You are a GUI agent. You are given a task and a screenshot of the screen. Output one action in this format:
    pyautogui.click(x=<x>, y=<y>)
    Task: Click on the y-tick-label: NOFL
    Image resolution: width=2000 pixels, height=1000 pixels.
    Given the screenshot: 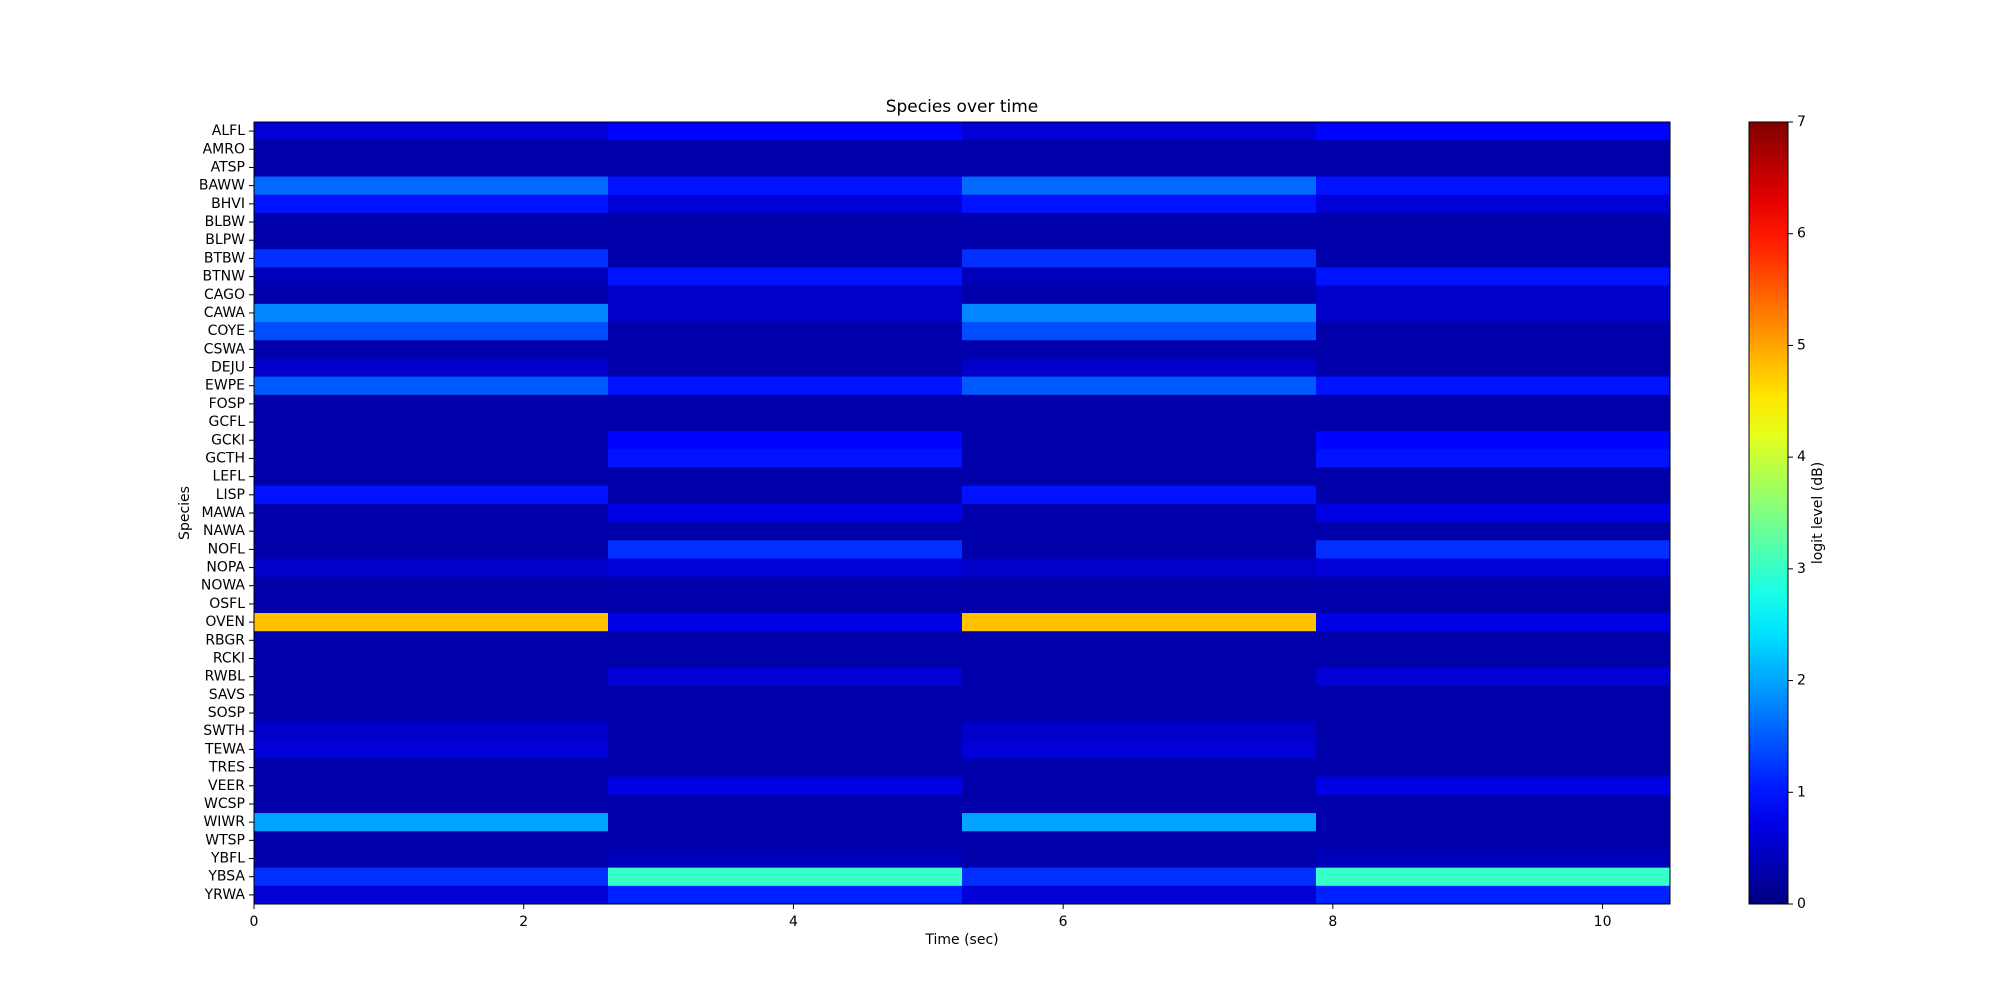 What is the action you would take?
    pyautogui.click(x=227, y=549)
    